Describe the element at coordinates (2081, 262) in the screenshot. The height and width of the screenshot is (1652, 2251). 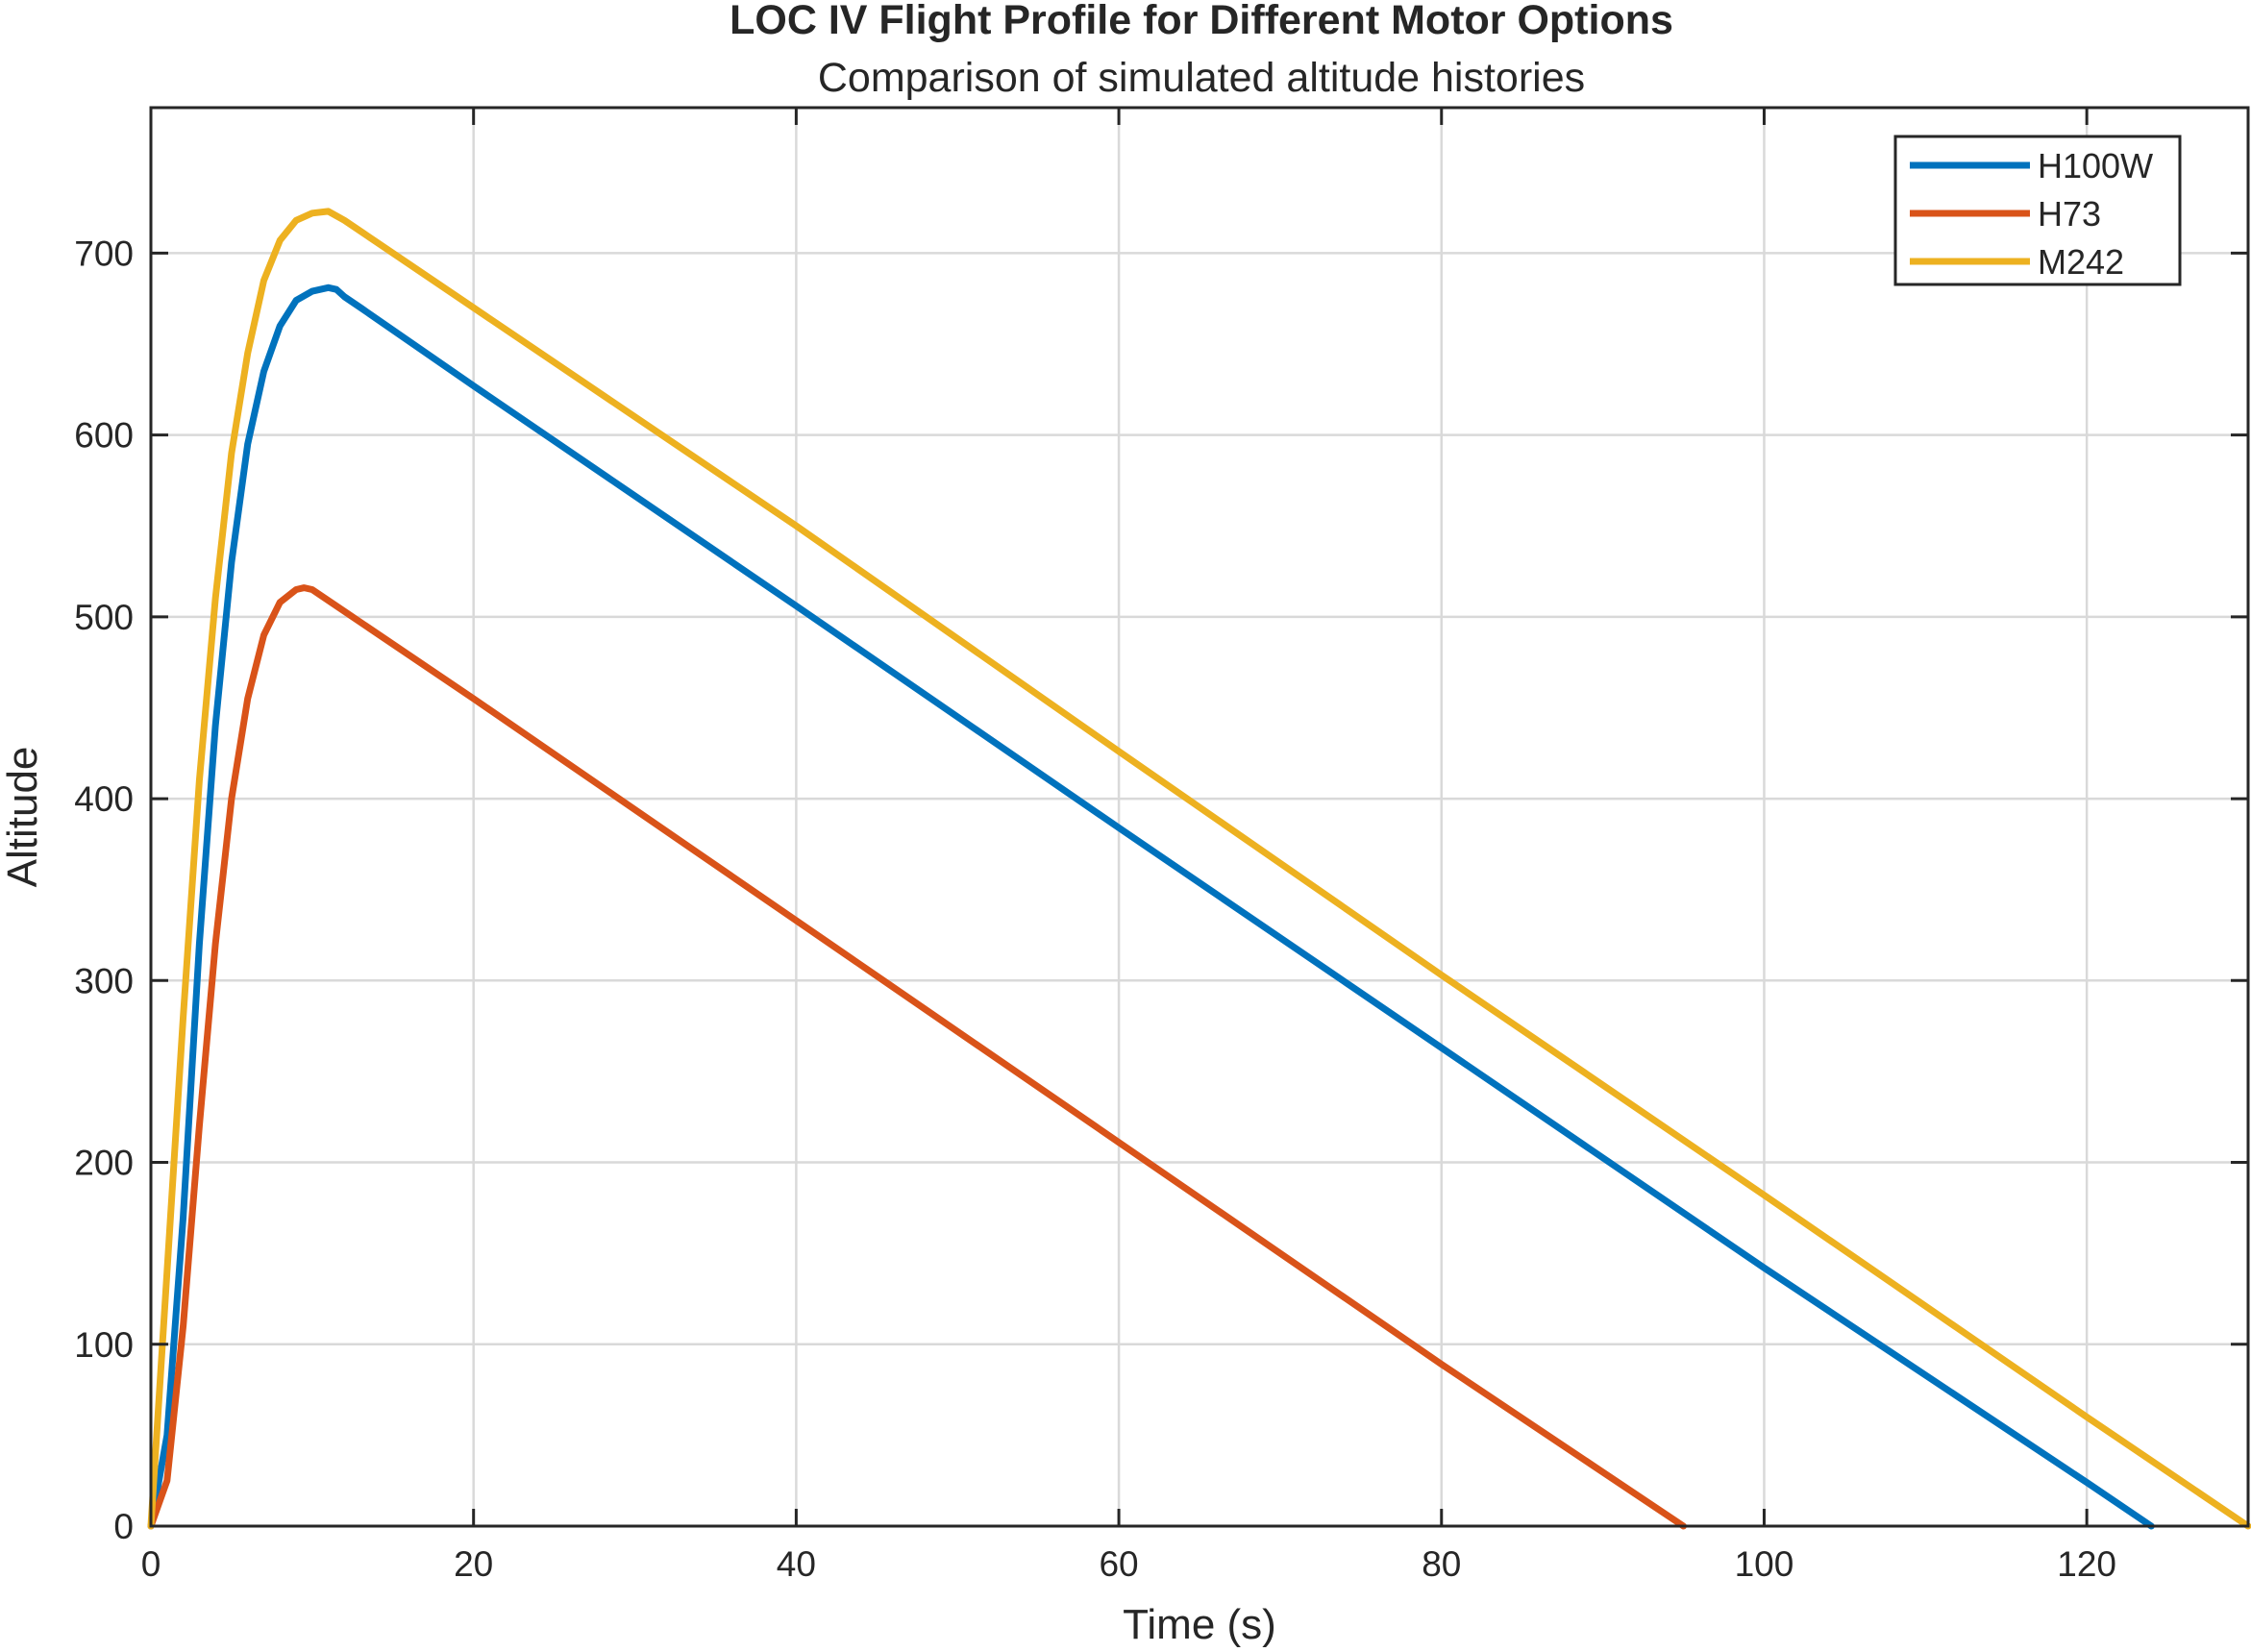
I see `legend-label-m242: M242` at that location.